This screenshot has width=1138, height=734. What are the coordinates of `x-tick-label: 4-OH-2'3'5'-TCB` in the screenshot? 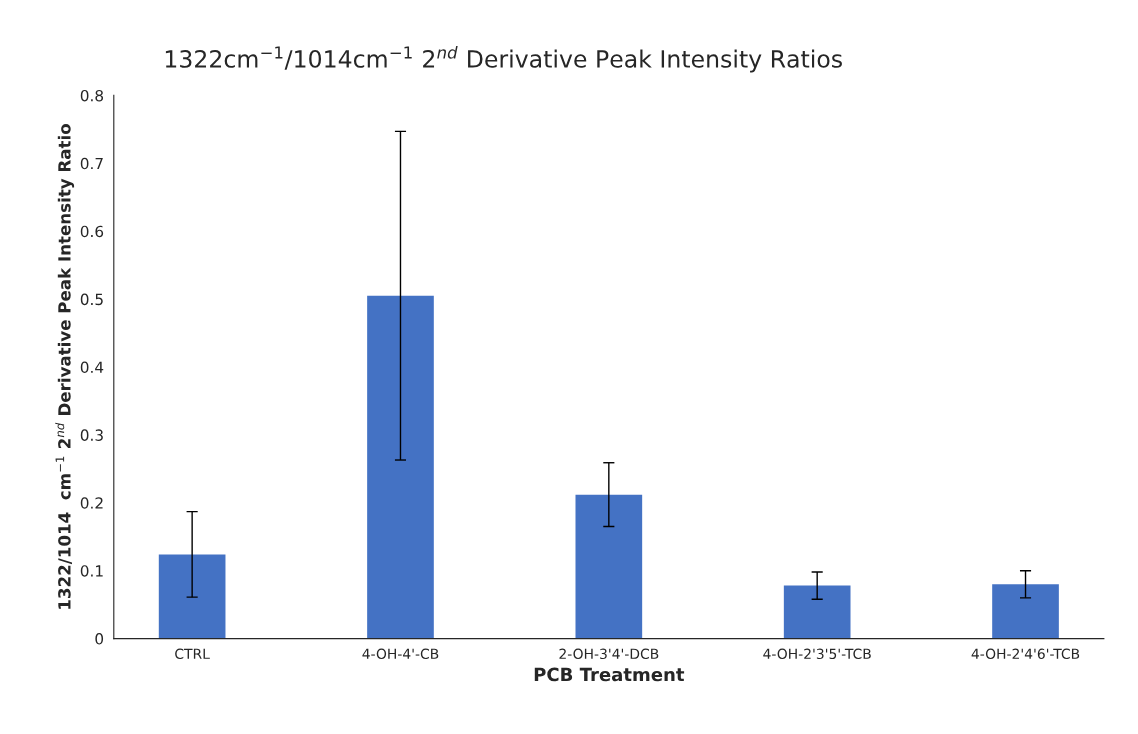 It's located at (817, 654).